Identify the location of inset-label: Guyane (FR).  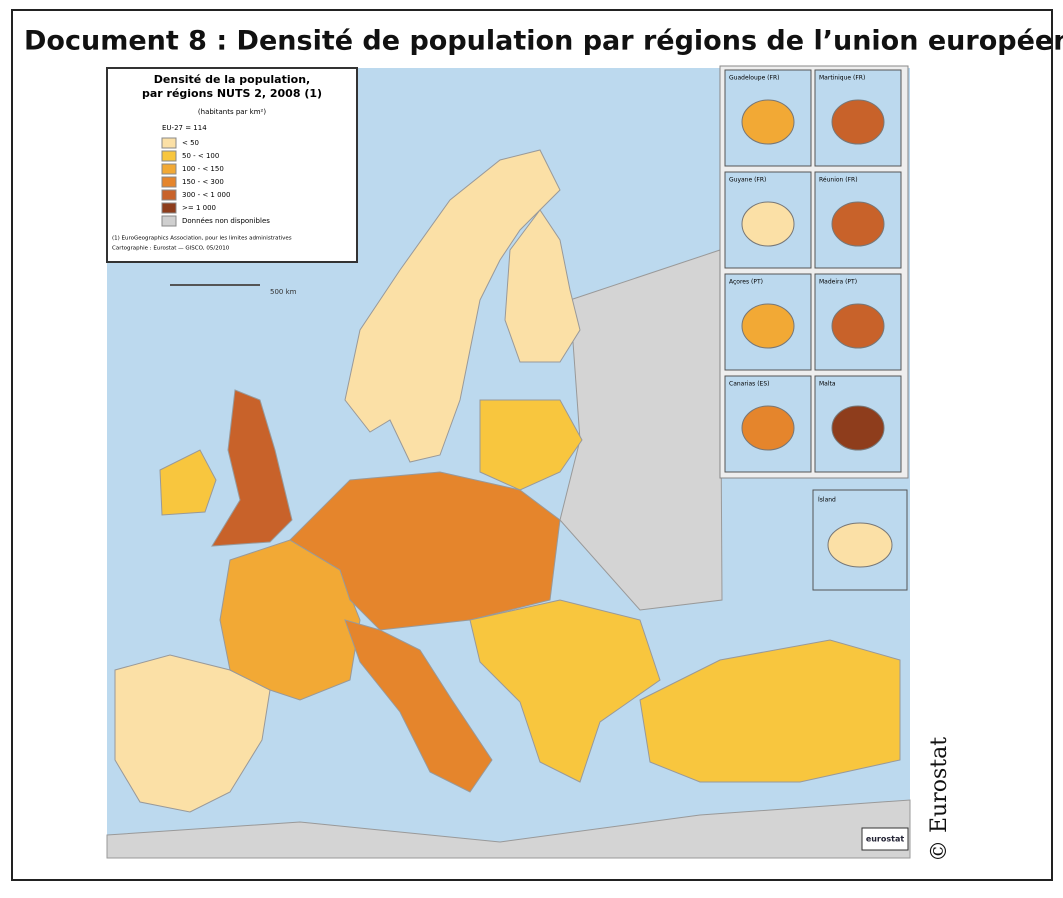
(747, 180).